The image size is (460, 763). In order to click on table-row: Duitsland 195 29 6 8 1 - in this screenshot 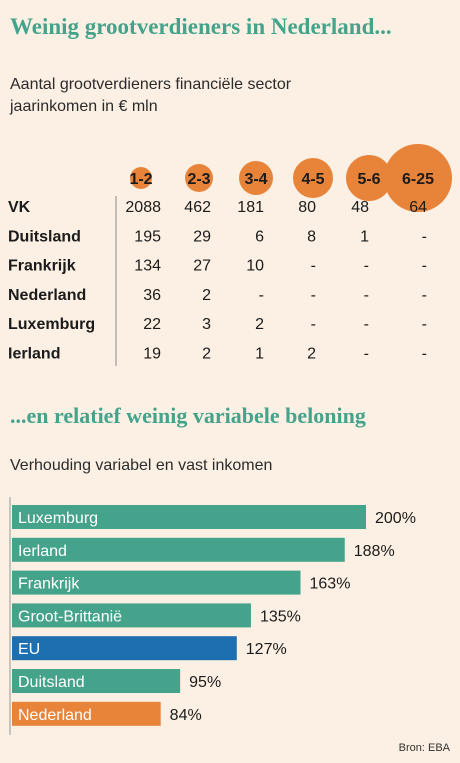, I will do `click(217, 236)`.